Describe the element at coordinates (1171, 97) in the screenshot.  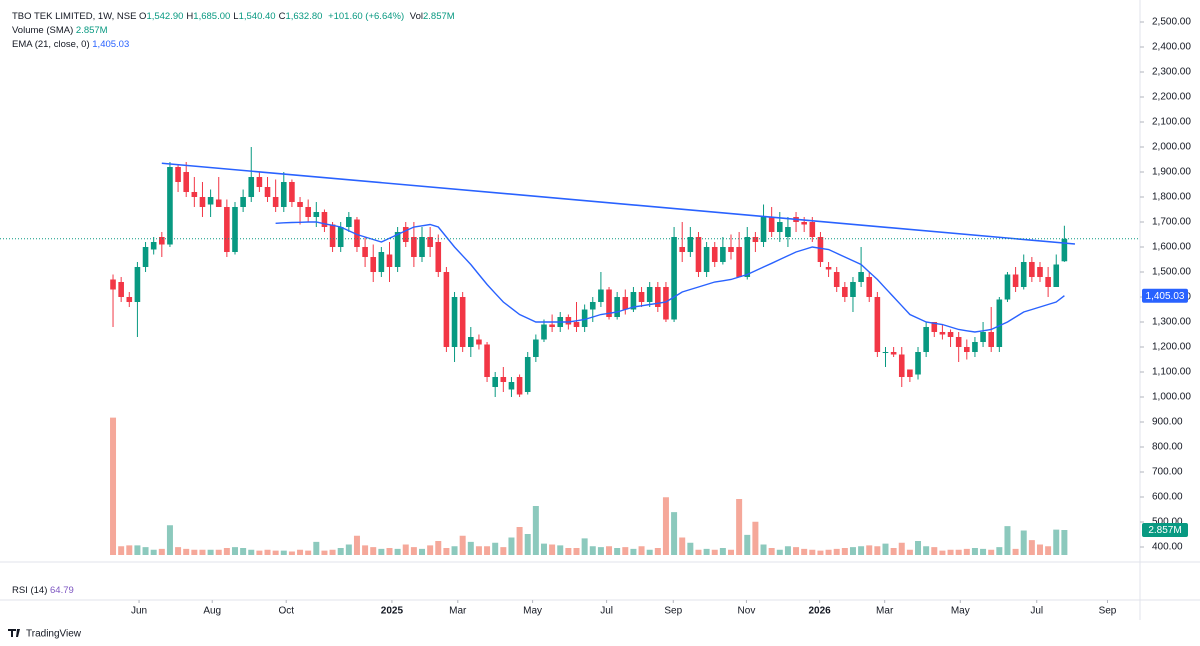
I see `y-tick-label: 2,200.00` at that location.